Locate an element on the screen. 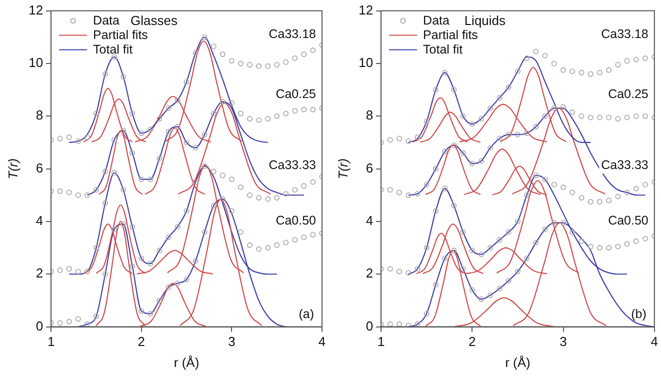  chart-title: Liquids is located at coordinates (485, 20).